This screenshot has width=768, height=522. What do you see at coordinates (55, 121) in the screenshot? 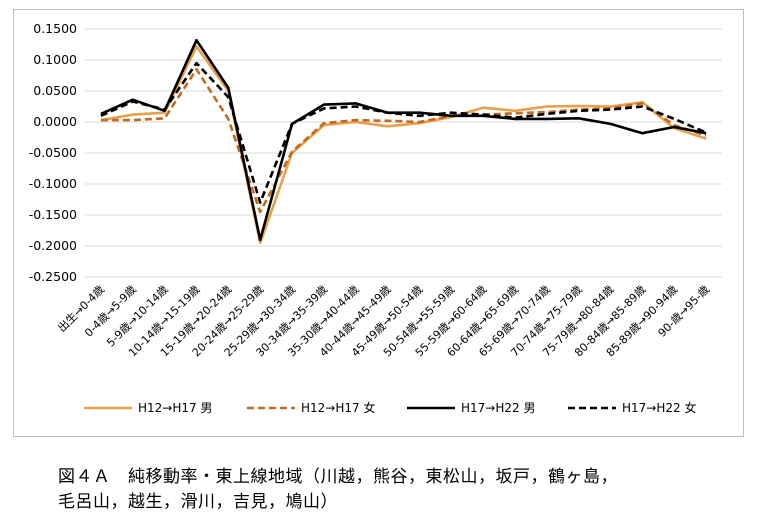
I see `y-tick-label: 0.0000` at bounding box center [55, 121].